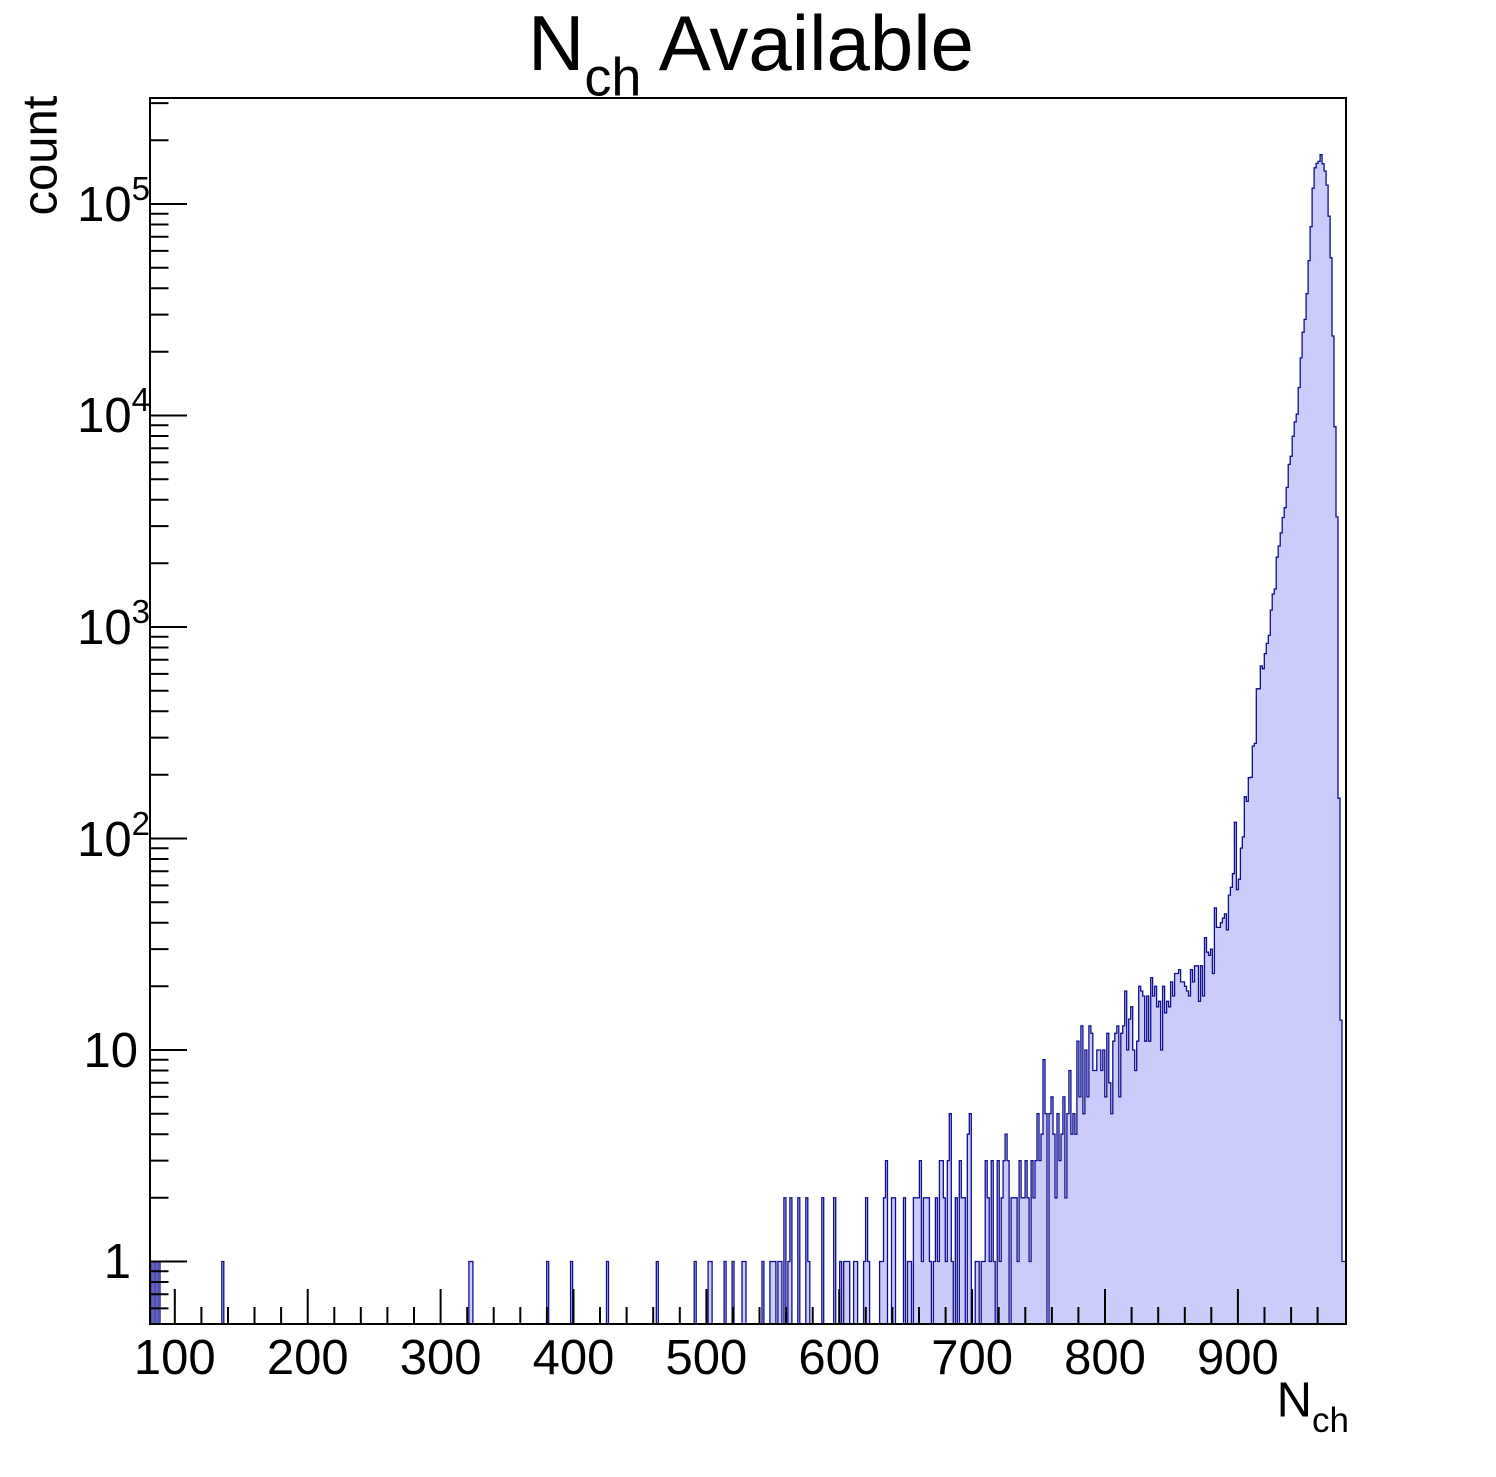 The image size is (1496, 1477). I want to click on svg-text: 800, so click(1105, 1358).